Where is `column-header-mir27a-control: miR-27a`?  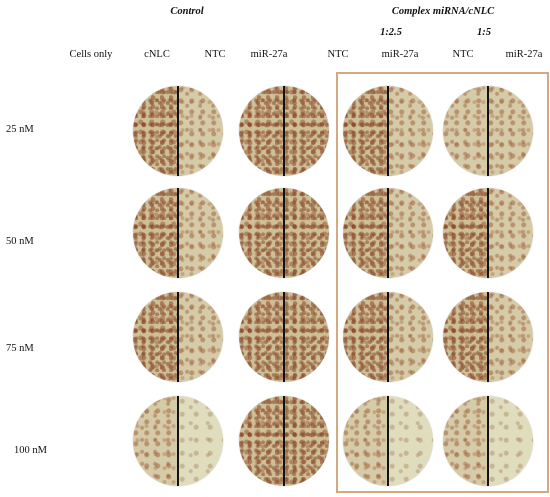 column-header-mir27a-control: miR-27a is located at coordinates (269, 54).